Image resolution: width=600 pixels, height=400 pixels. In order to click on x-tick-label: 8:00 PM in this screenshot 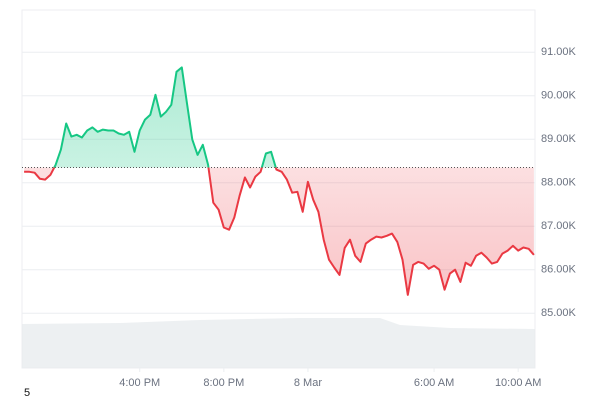, I will do `click(223, 383)`.